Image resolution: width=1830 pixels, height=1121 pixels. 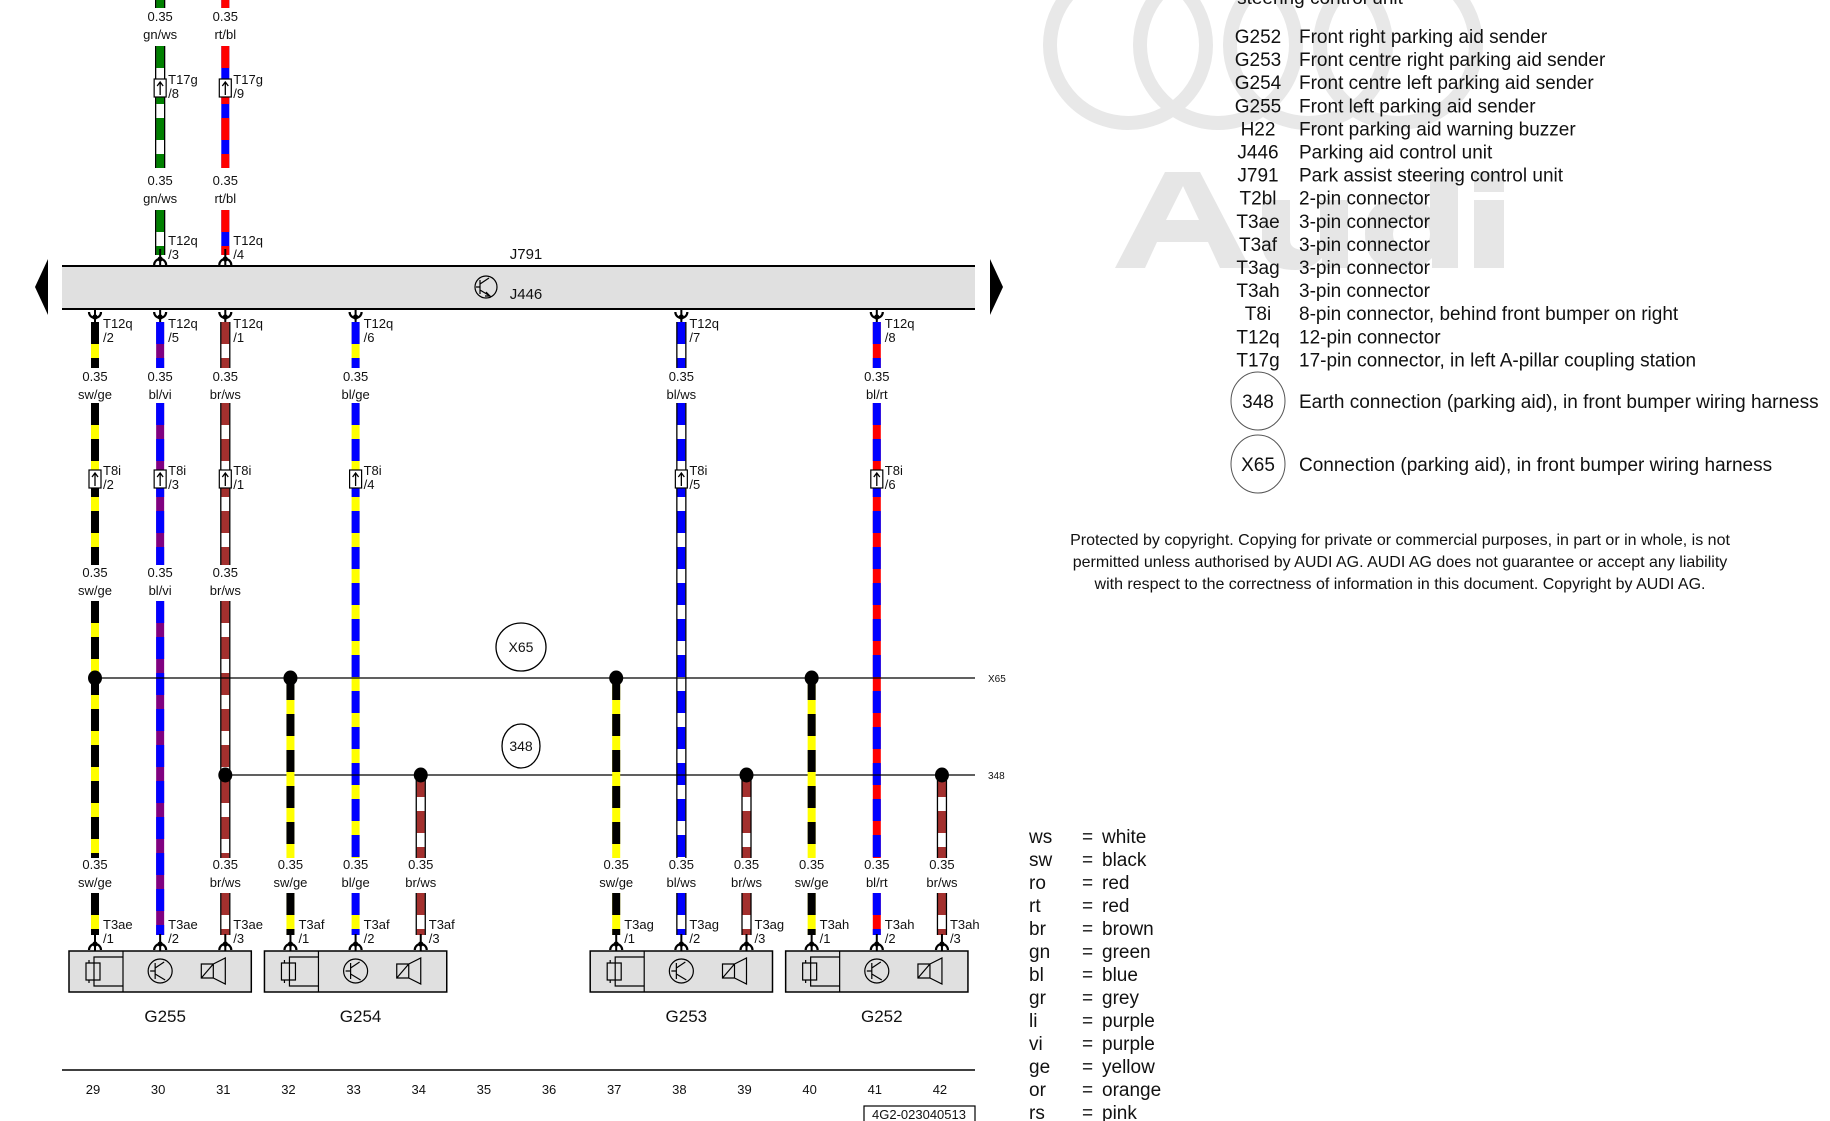 What do you see at coordinates (160, 4) in the screenshot?
I see `top-wire` at bounding box center [160, 4].